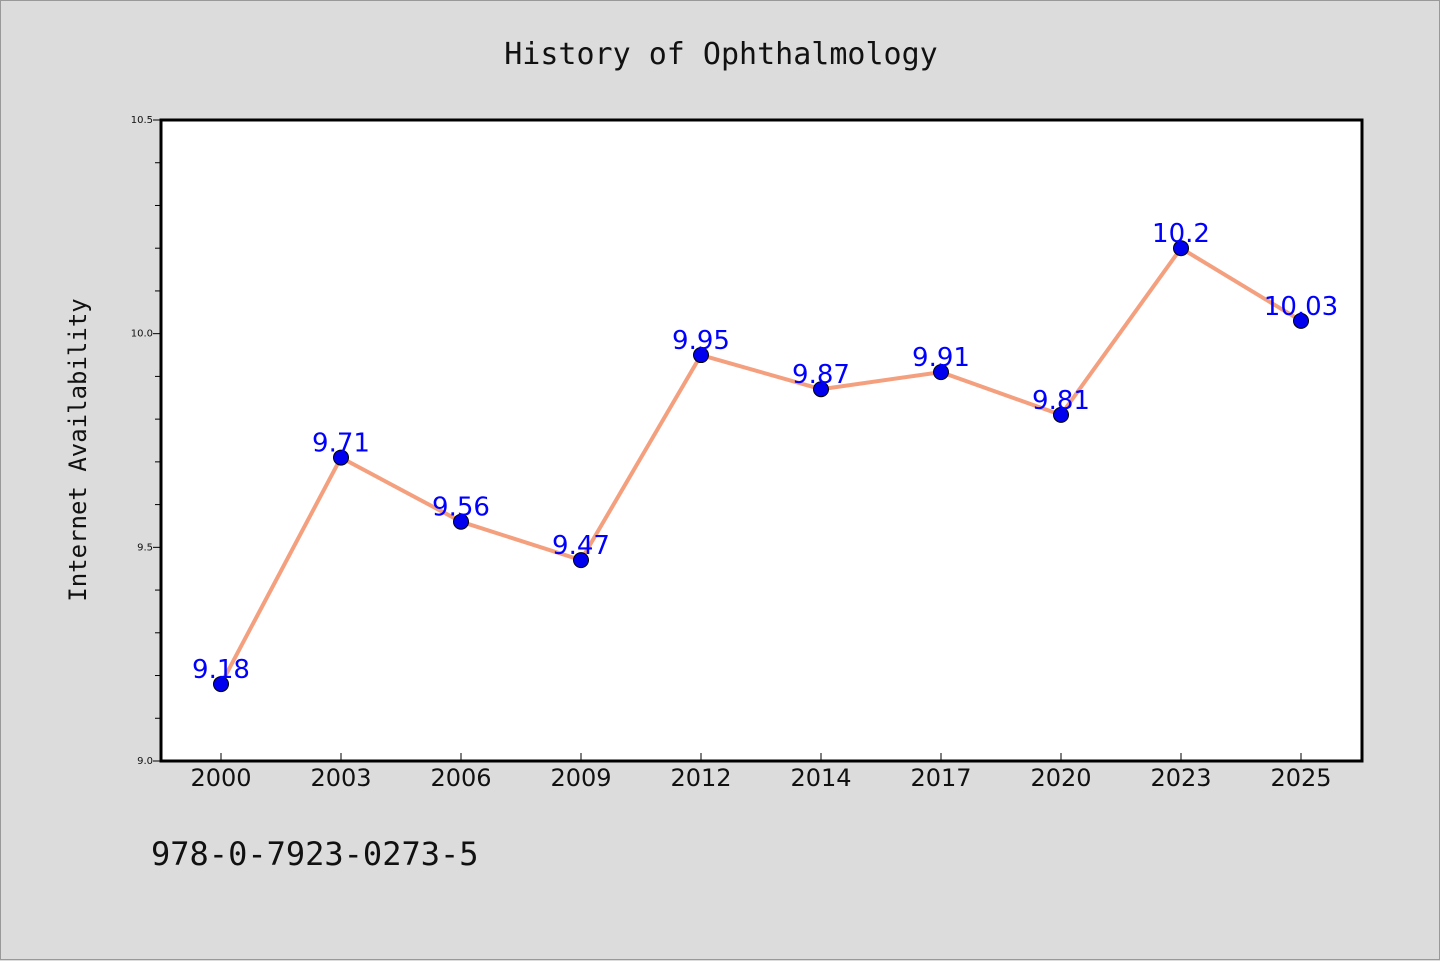 The width and height of the screenshot is (1440, 961). What do you see at coordinates (220, 778) in the screenshot?
I see `x-tick-label: 2000` at bounding box center [220, 778].